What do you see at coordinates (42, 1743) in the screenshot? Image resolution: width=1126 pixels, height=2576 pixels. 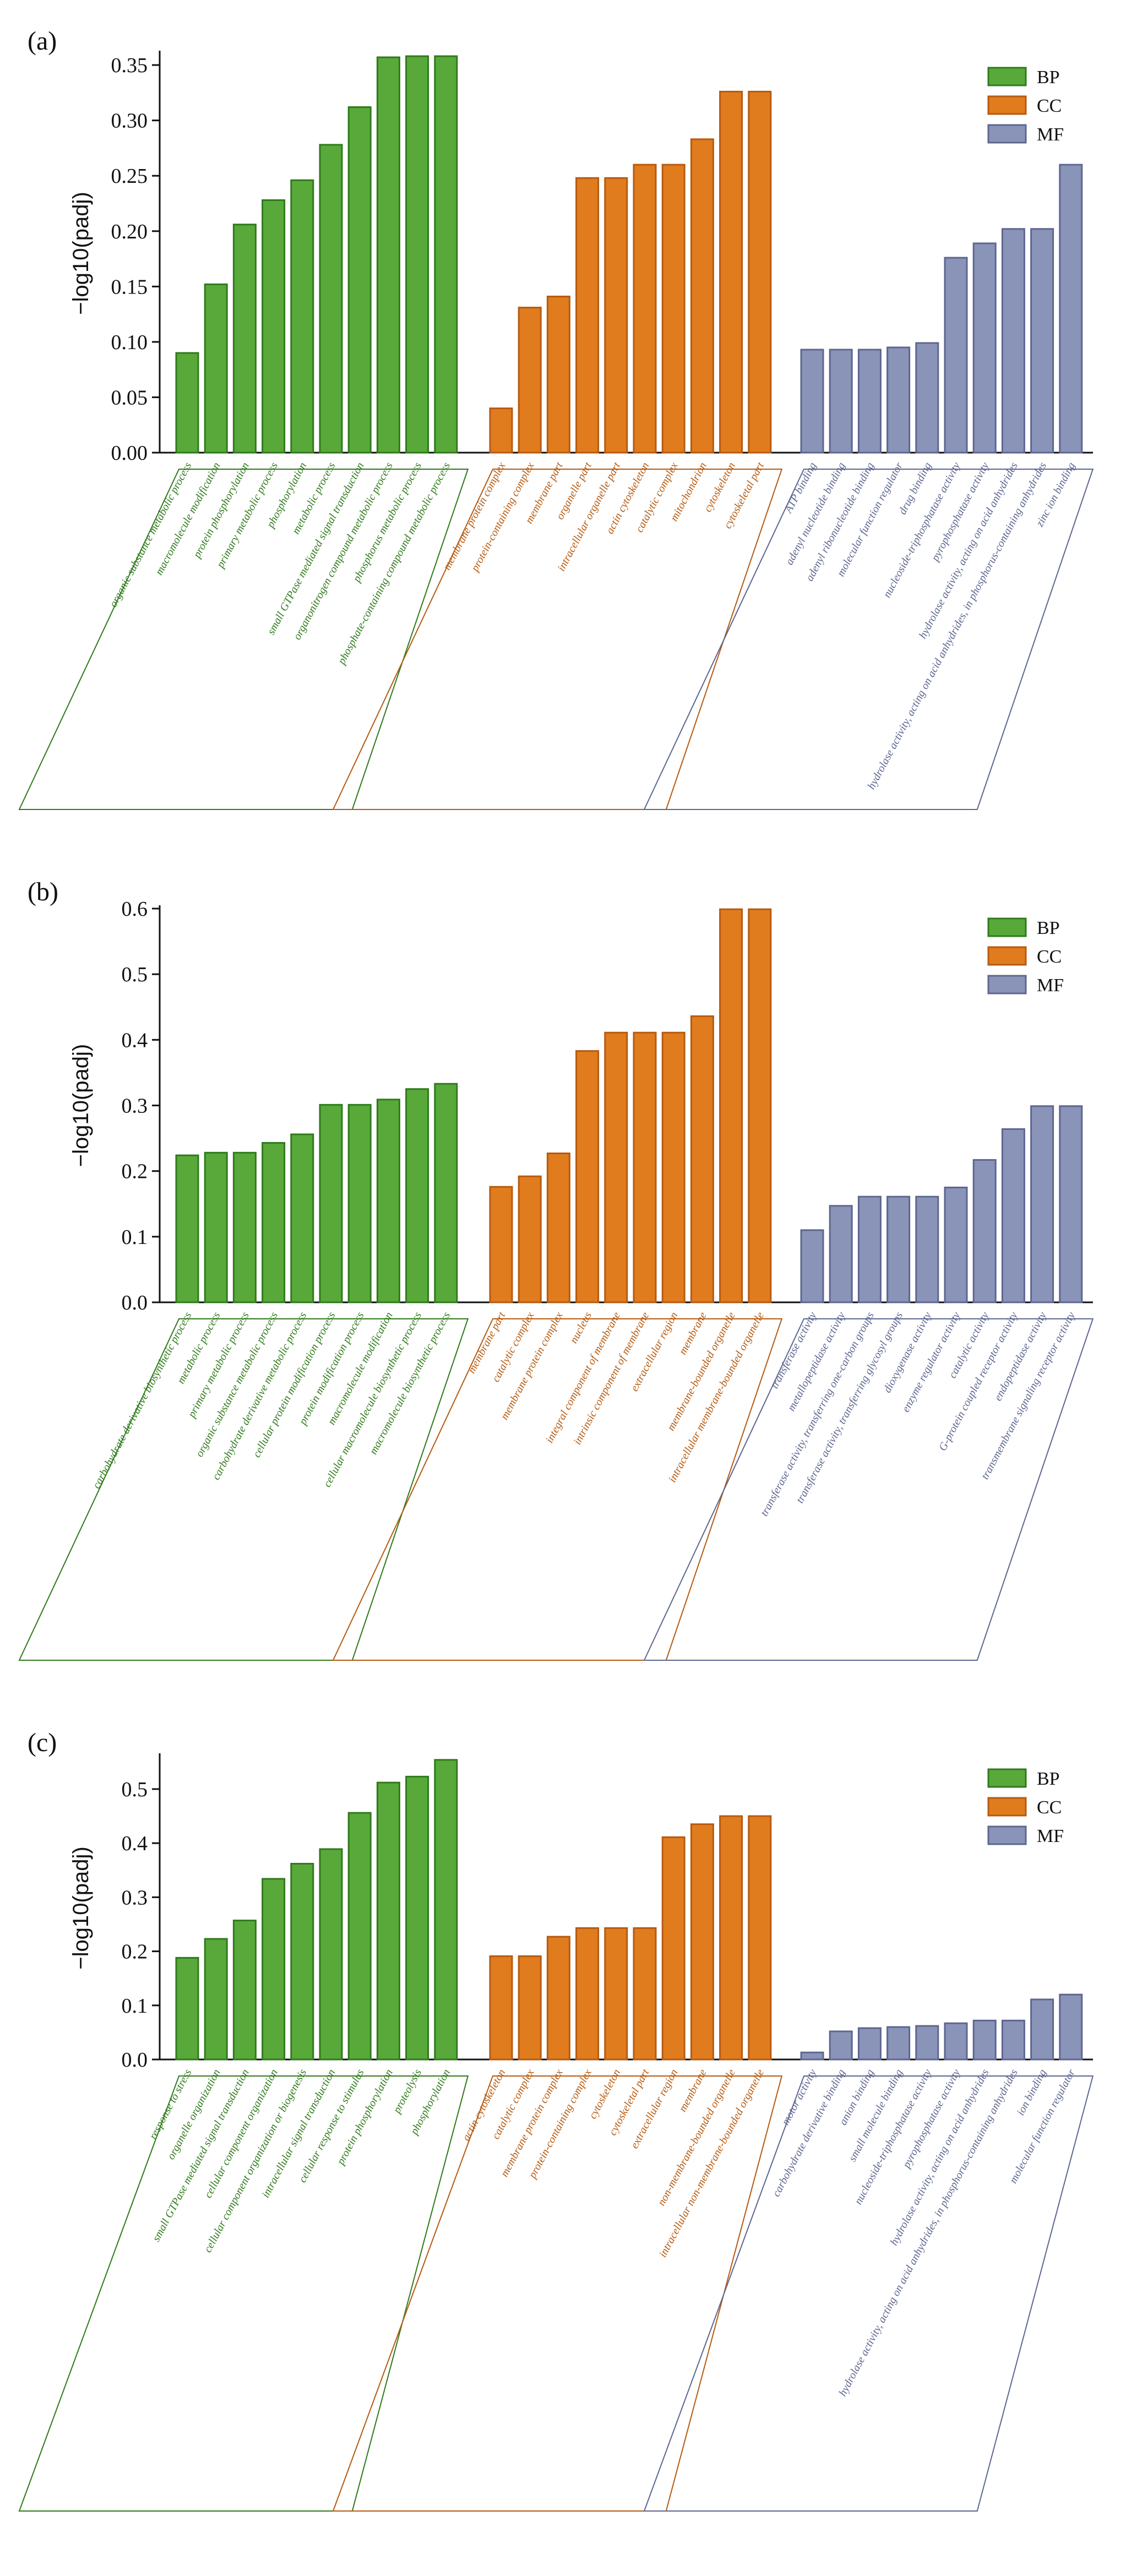 I see `panel-label: (c)` at bounding box center [42, 1743].